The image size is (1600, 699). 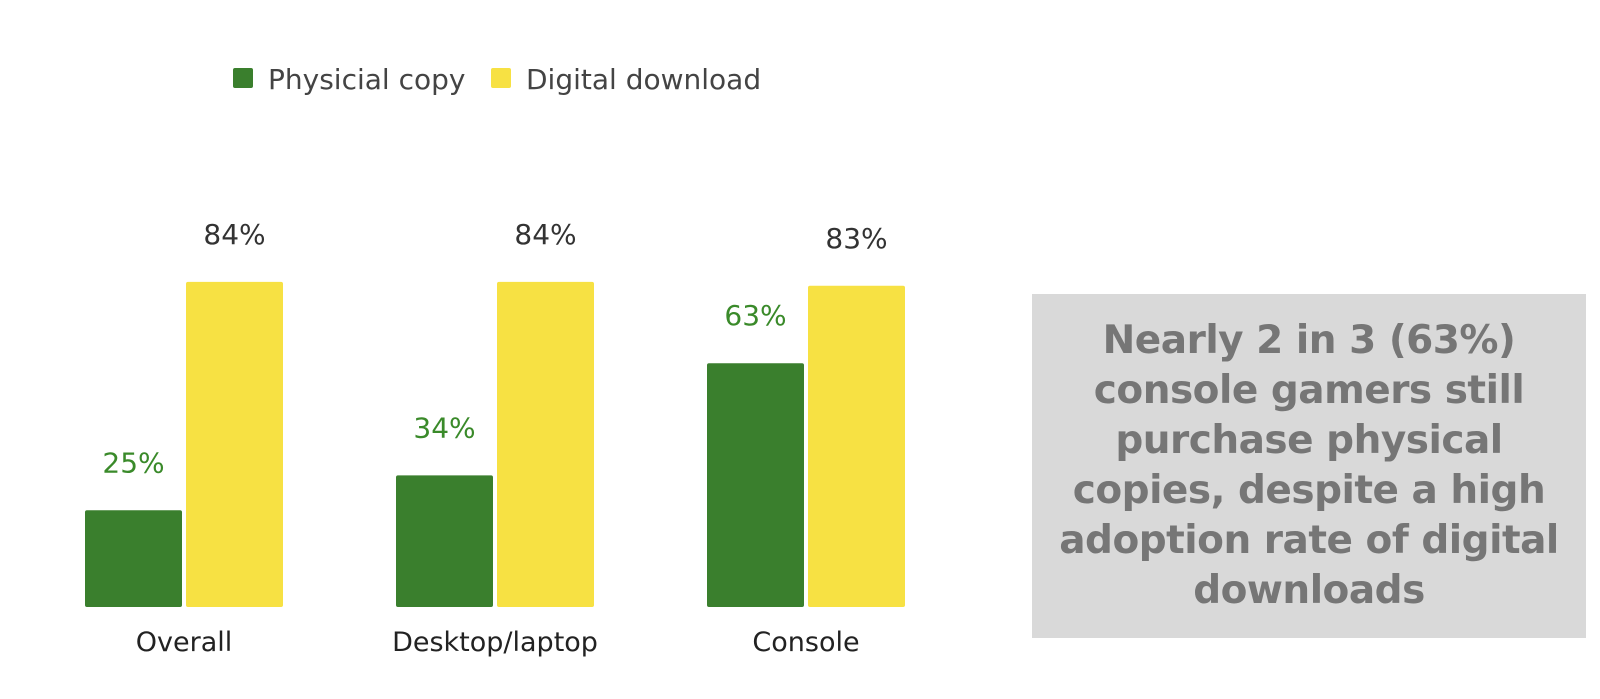 I want to click on category-label-console: Console, so click(x=805, y=642).